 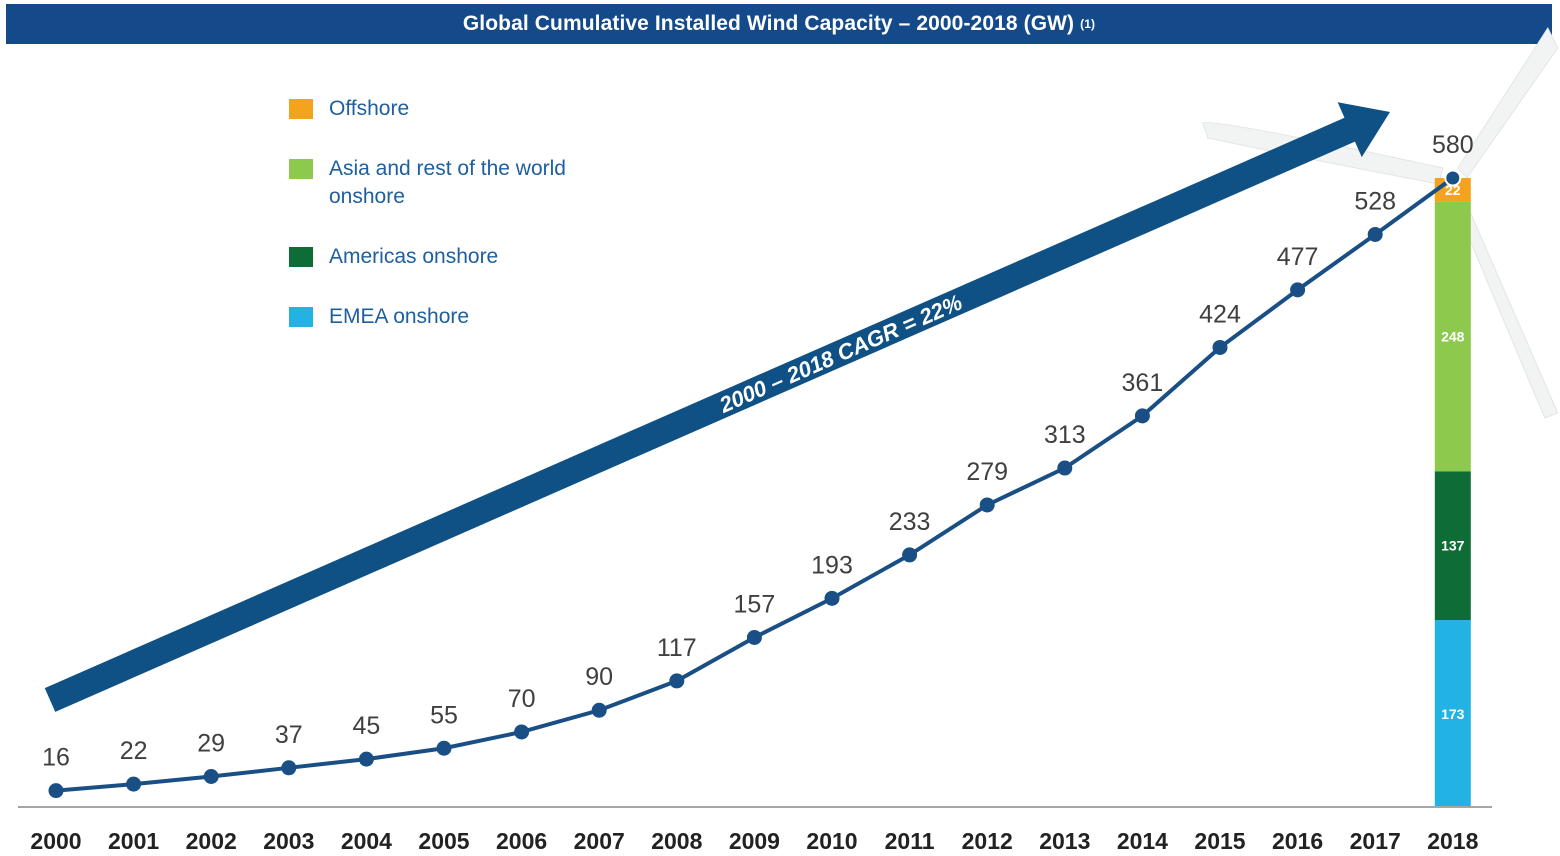 I want to click on legend-item: Asia and rest of the world onshore, so click(x=469, y=183).